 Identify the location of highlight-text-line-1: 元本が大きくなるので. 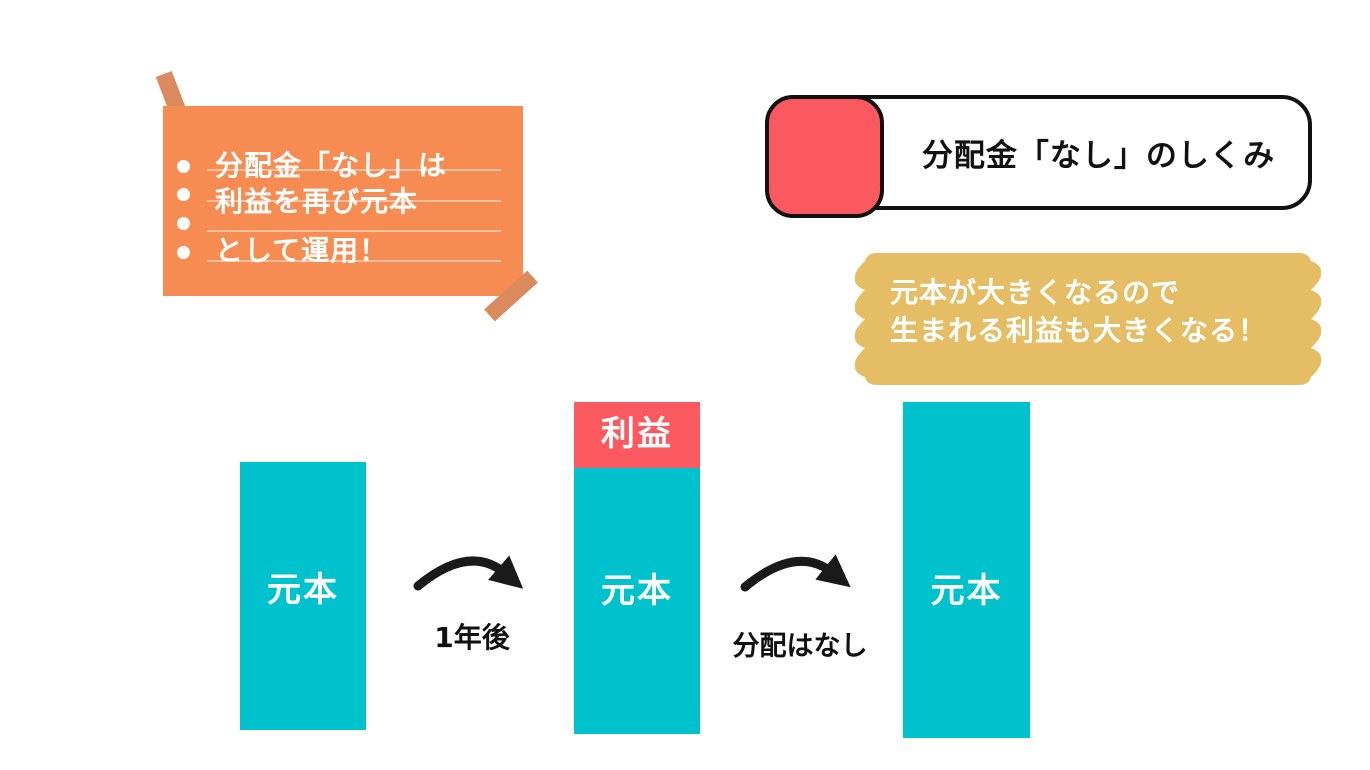
(1035, 292).